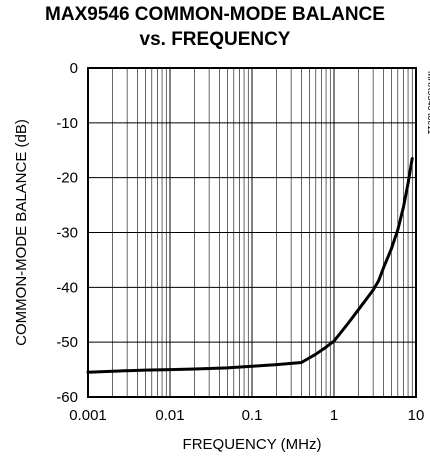 This screenshot has height=458, width=430. I want to click on y-tick-label: -50, so click(67, 342).